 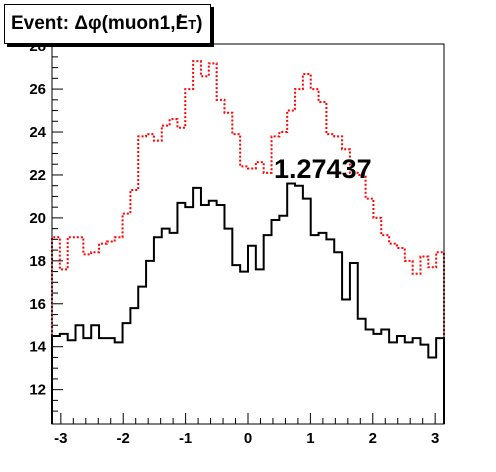 What do you see at coordinates (37, 261) in the screenshot?
I see `y-tick-label: 18` at bounding box center [37, 261].